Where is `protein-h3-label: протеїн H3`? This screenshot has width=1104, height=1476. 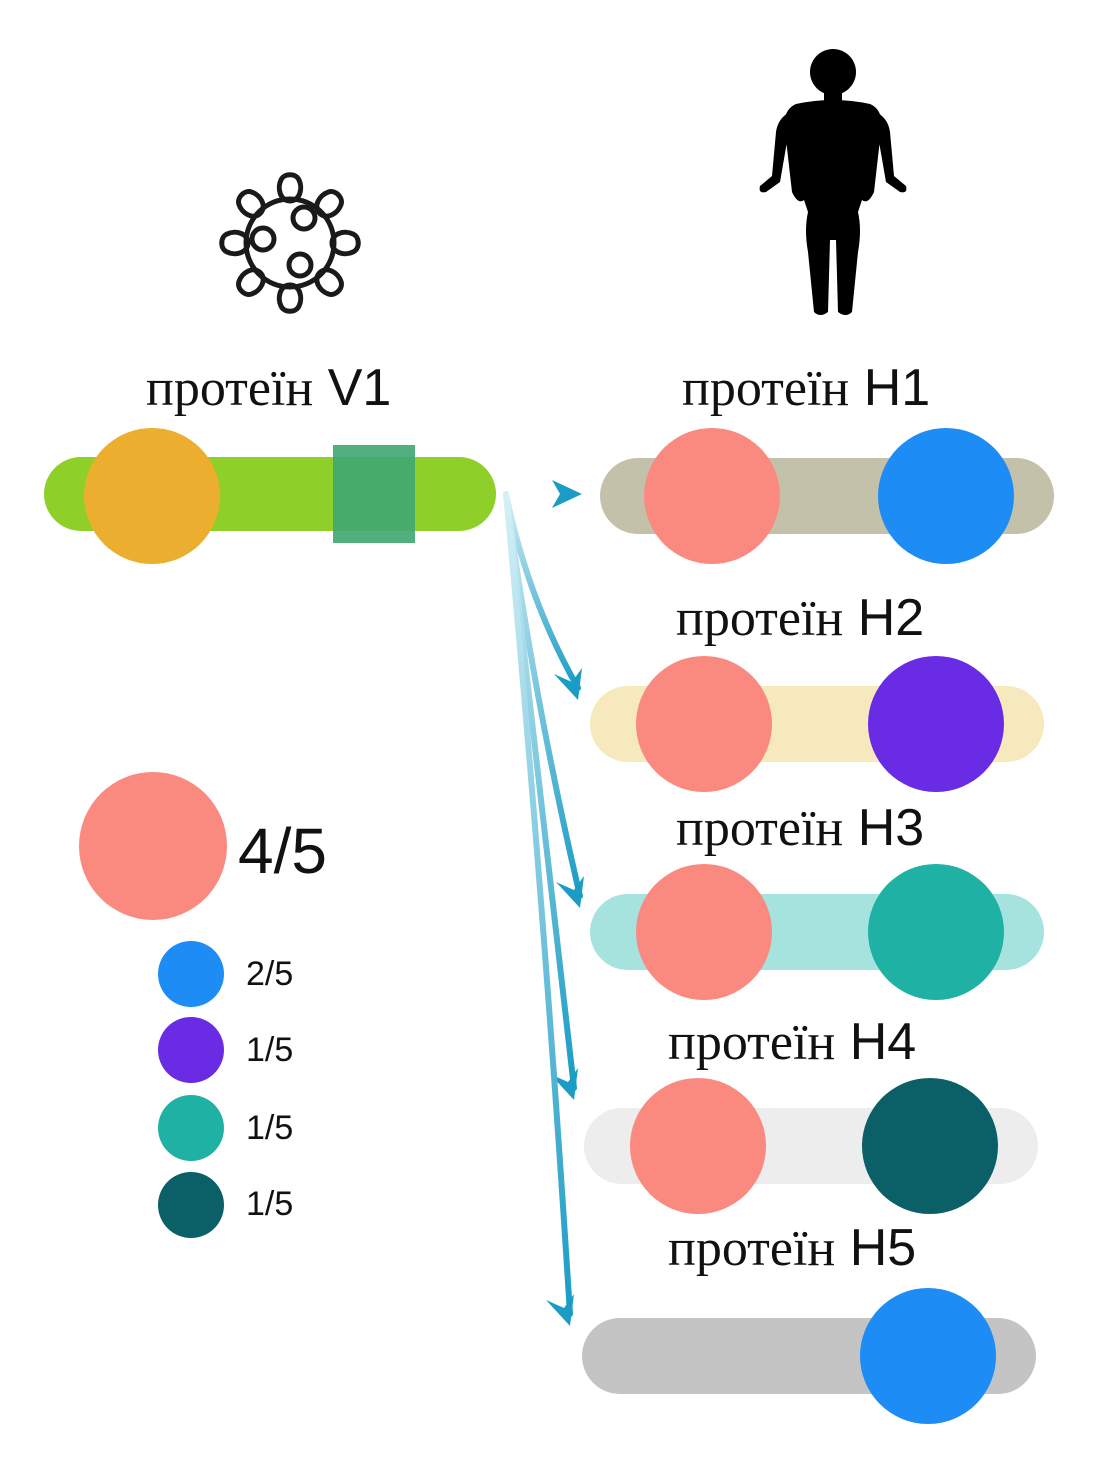
protein-h3-label: протеїн H3 is located at coordinates (800, 828).